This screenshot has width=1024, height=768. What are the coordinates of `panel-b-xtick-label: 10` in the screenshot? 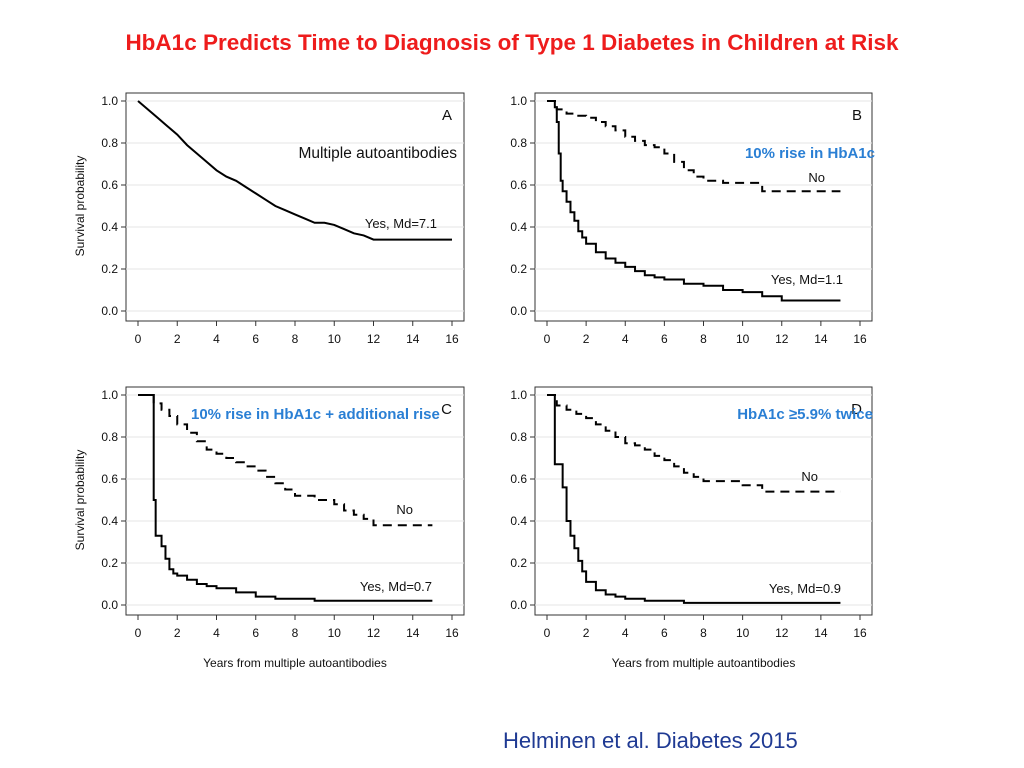 It's located at (743, 339).